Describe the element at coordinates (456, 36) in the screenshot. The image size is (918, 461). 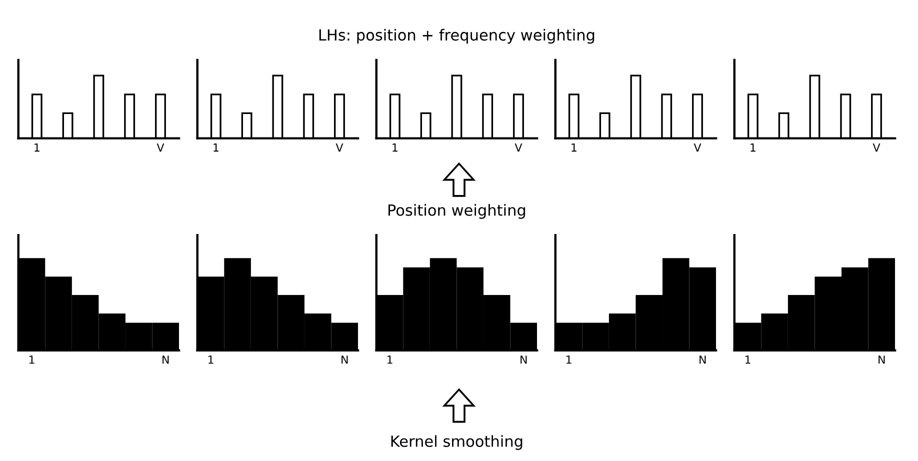
I see `chart-title: LHs: position + frequency weighting` at that location.